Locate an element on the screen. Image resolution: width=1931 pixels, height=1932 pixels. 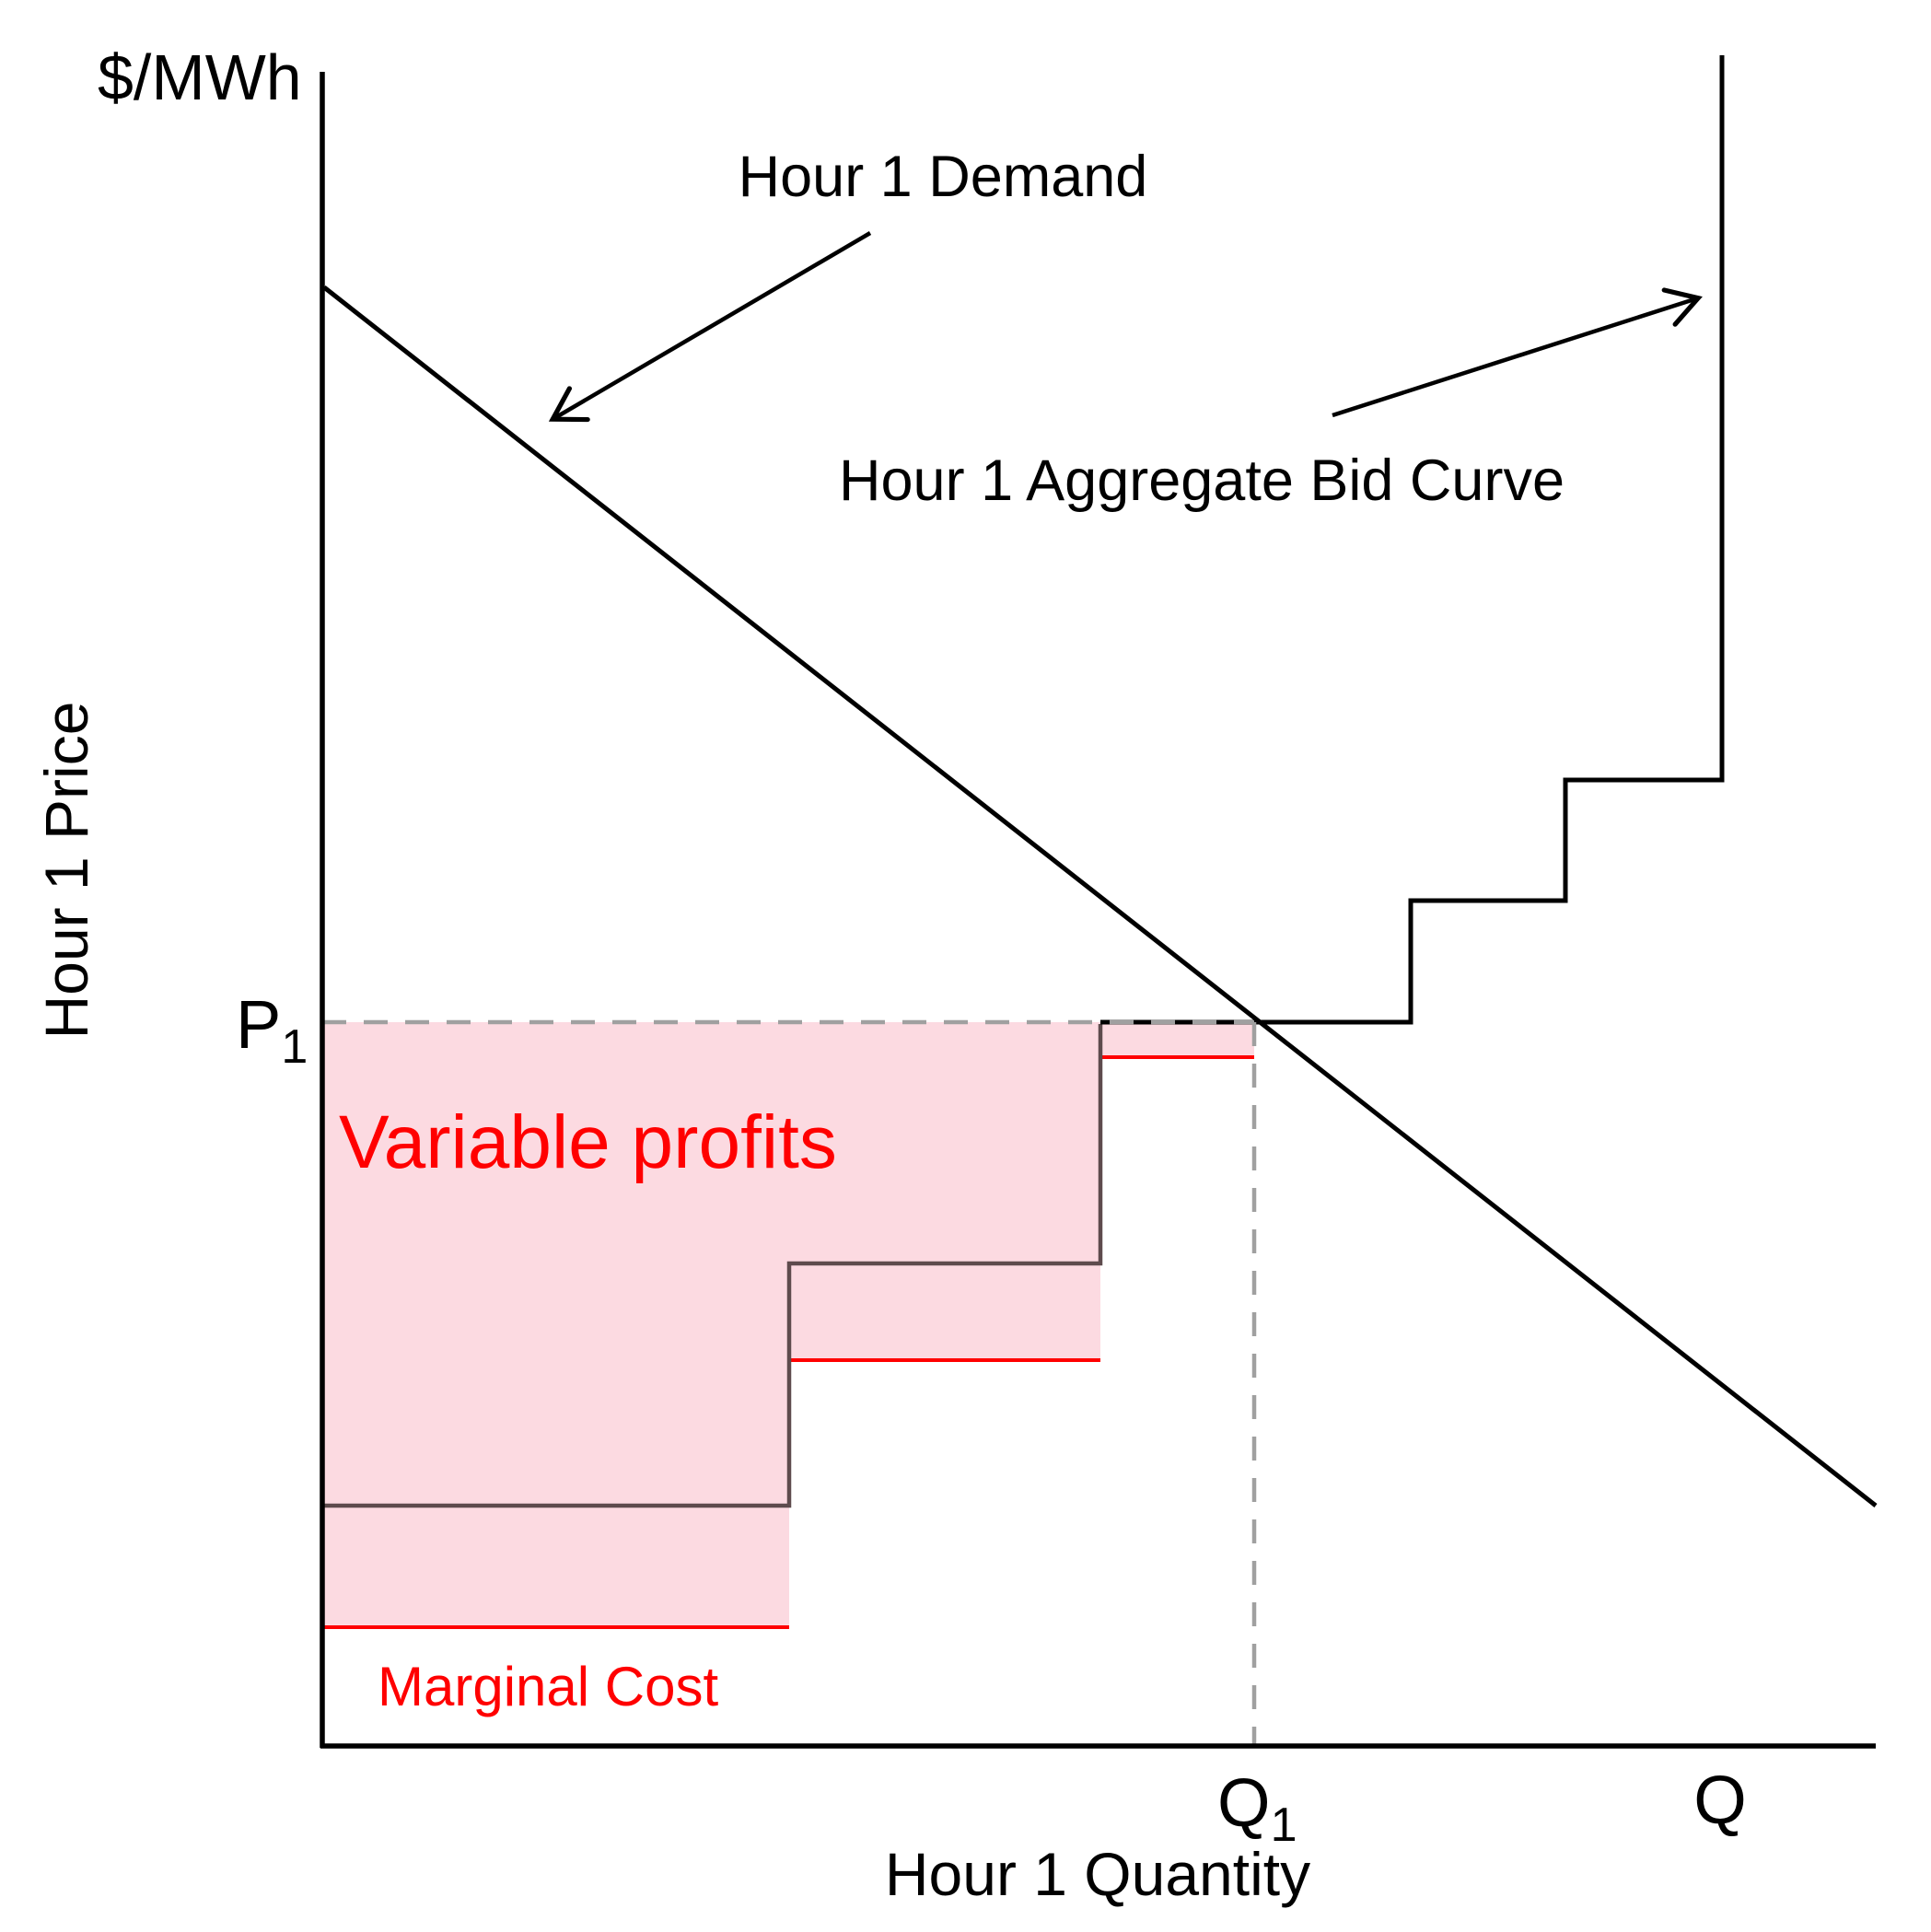
bid-curve-lower-steps is located at coordinates (712, 1266).